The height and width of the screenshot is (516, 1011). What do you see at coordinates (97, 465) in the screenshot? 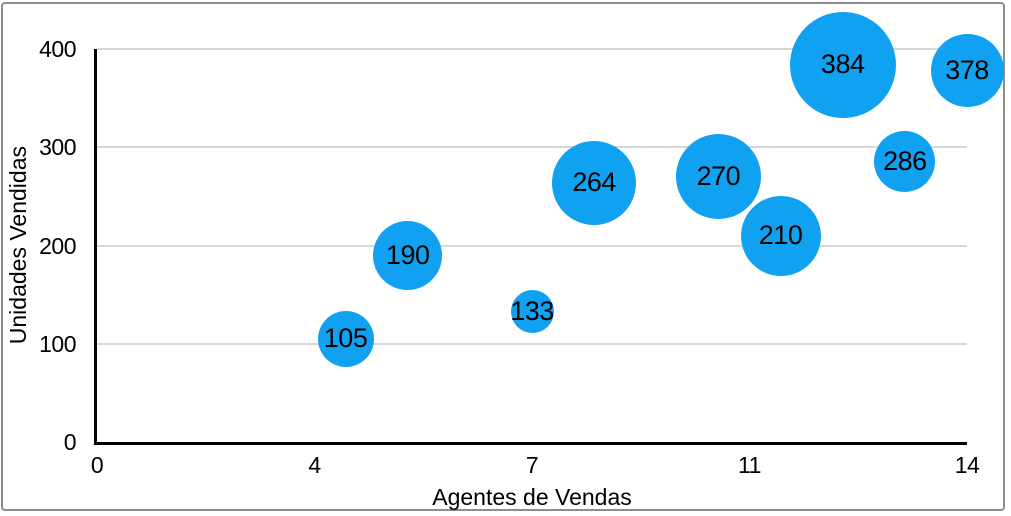
I see `x-tick-label-0: 0` at bounding box center [97, 465].